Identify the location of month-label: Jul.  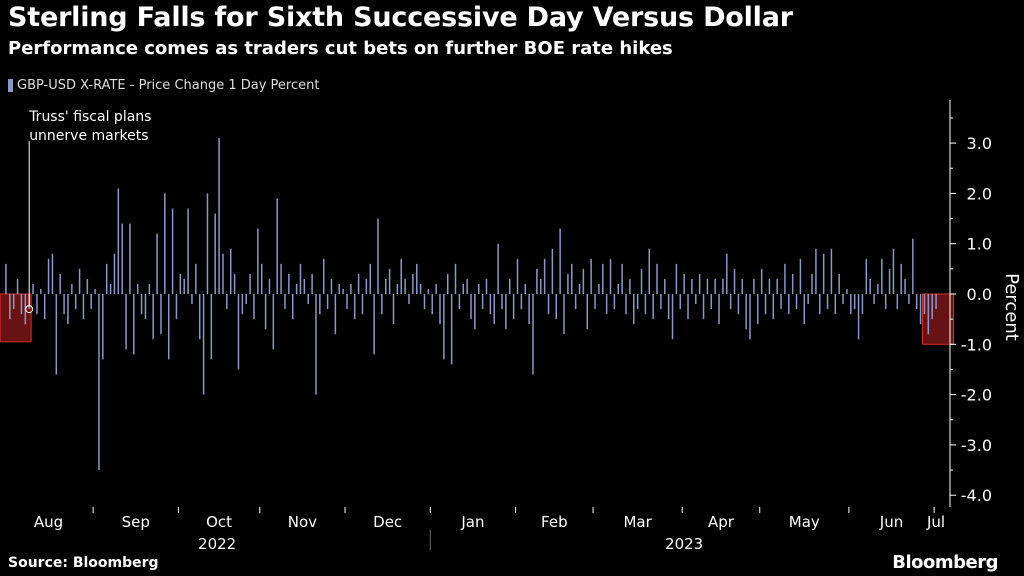
(935, 522).